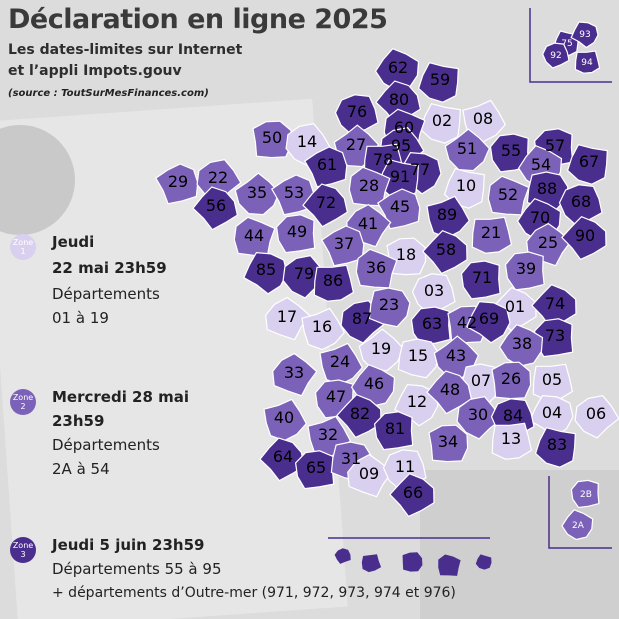 The image size is (619, 619). I want to click on departement-71-label: 71, so click(482, 277).